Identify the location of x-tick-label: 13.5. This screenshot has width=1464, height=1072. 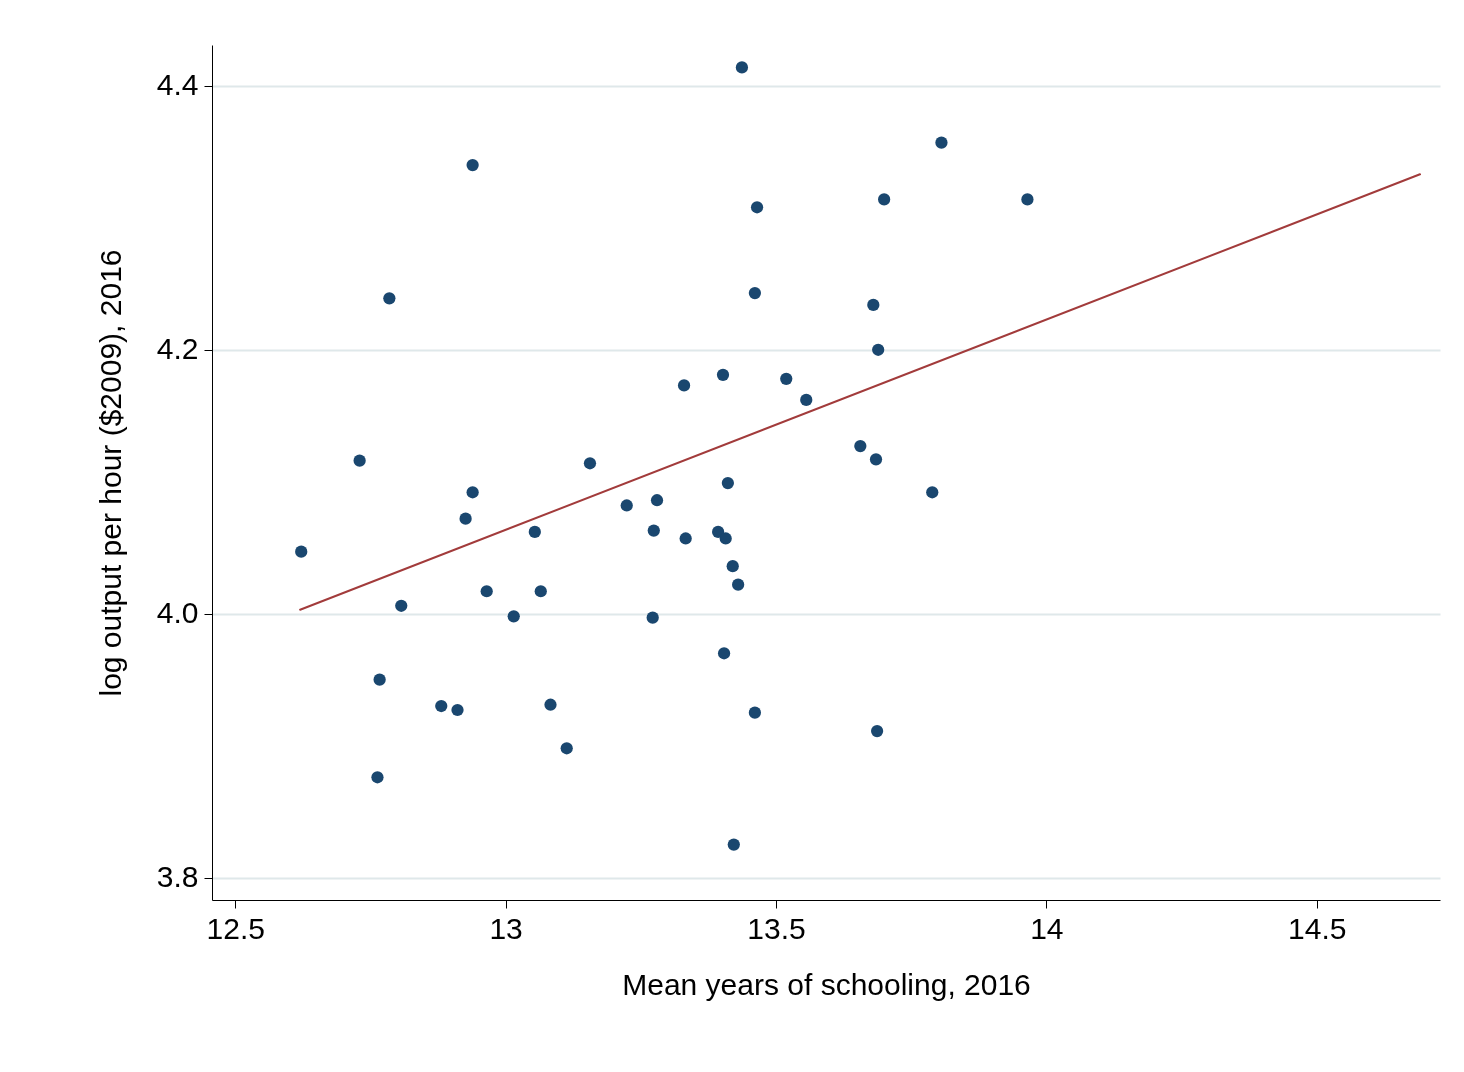
(776, 928).